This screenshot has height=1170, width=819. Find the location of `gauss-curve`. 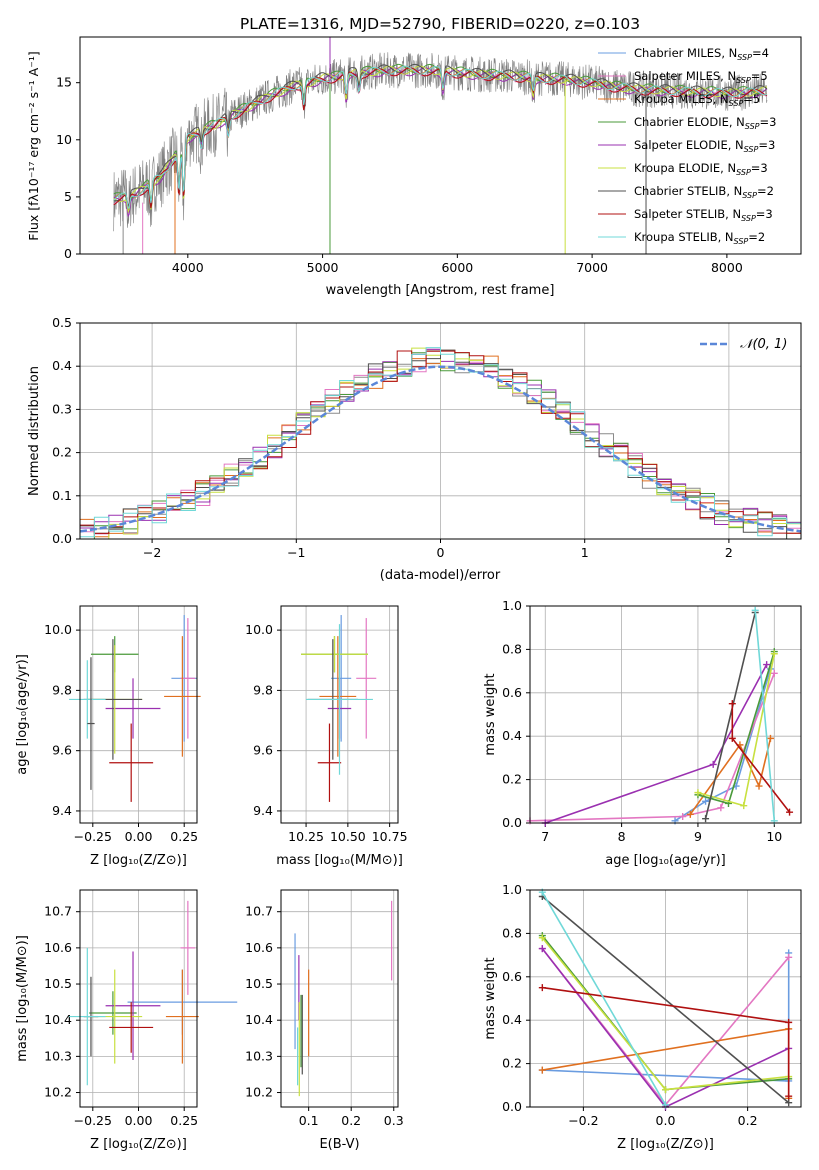

gauss-curve is located at coordinates (440, 449).